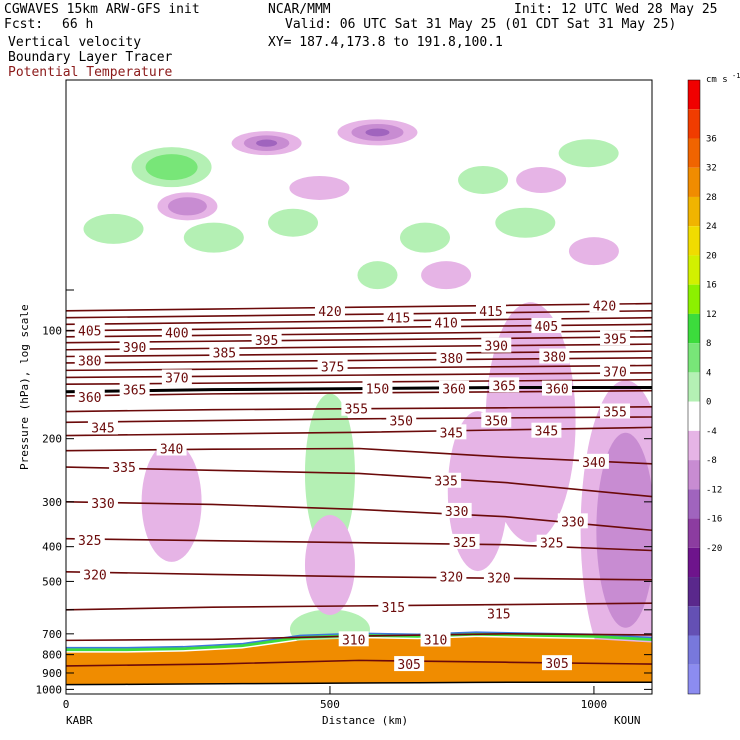  Describe the element at coordinates (77, 24) in the screenshot. I see `header-fcst-value: 66 h` at that location.